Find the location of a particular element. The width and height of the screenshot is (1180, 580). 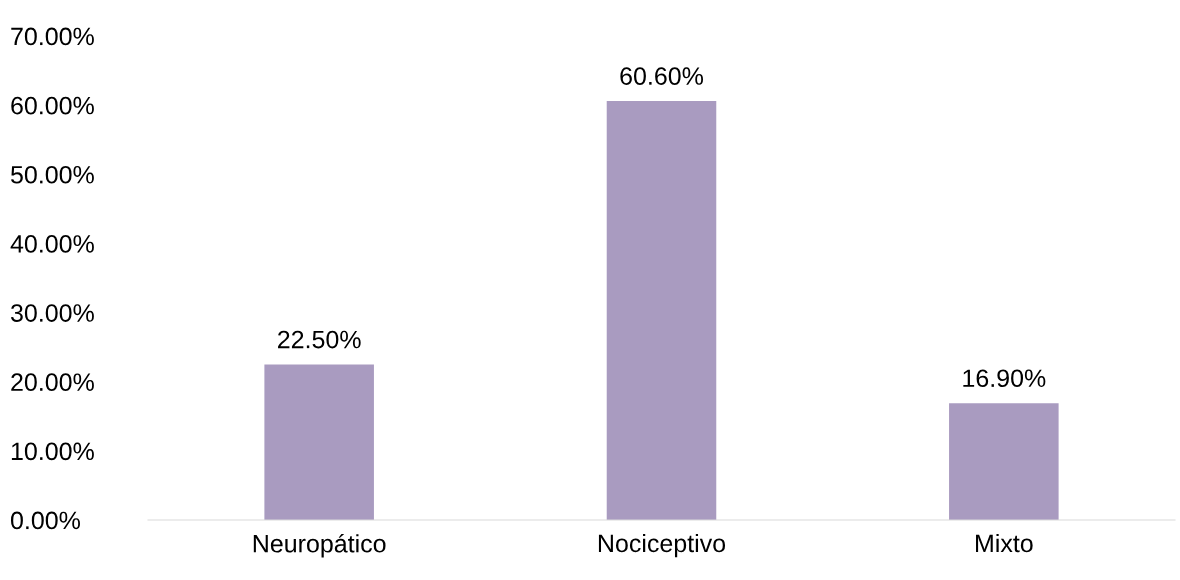

data-label: 22.50% is located at coordinates (319, 339).